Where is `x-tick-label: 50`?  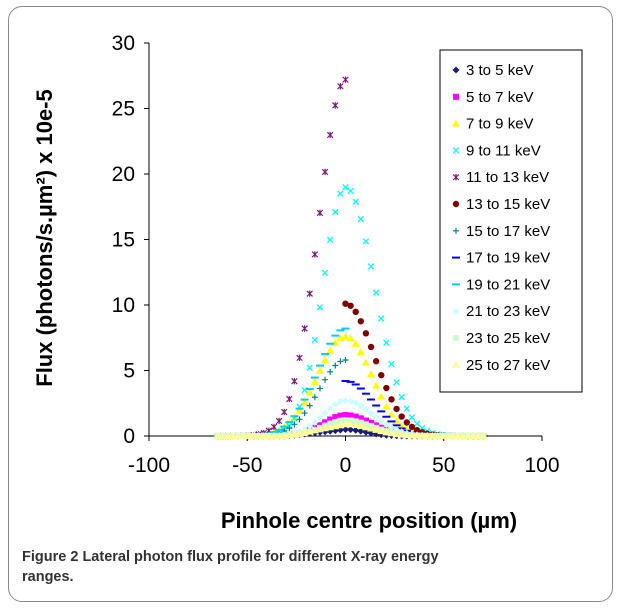 x-tick-label: 50 is located at coordinates (443, 465).